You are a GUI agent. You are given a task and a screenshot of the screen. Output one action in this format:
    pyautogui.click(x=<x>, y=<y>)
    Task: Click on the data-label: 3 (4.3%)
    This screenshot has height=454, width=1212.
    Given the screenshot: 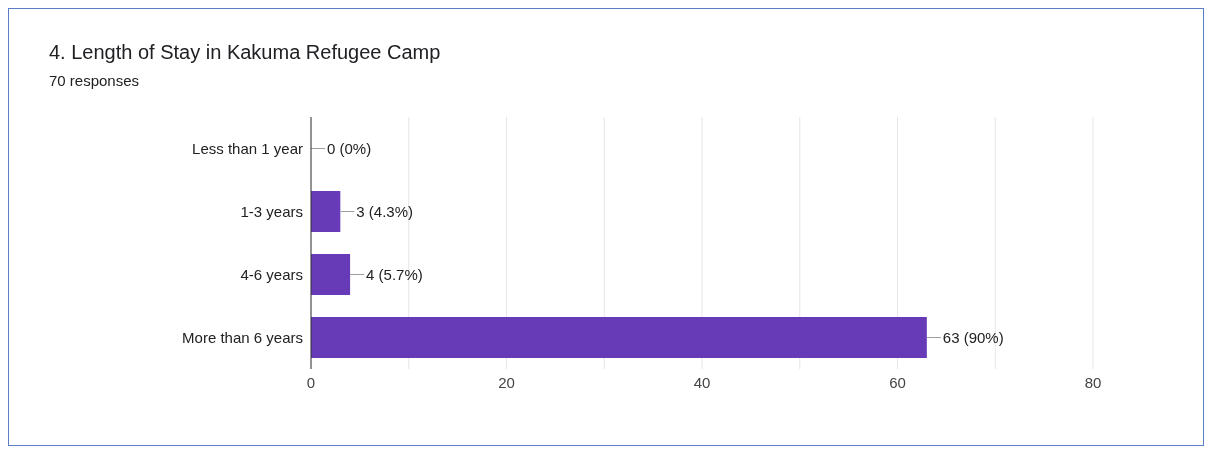 What is the action you would take?
    pyautogui.click(x=385, y=211)
    